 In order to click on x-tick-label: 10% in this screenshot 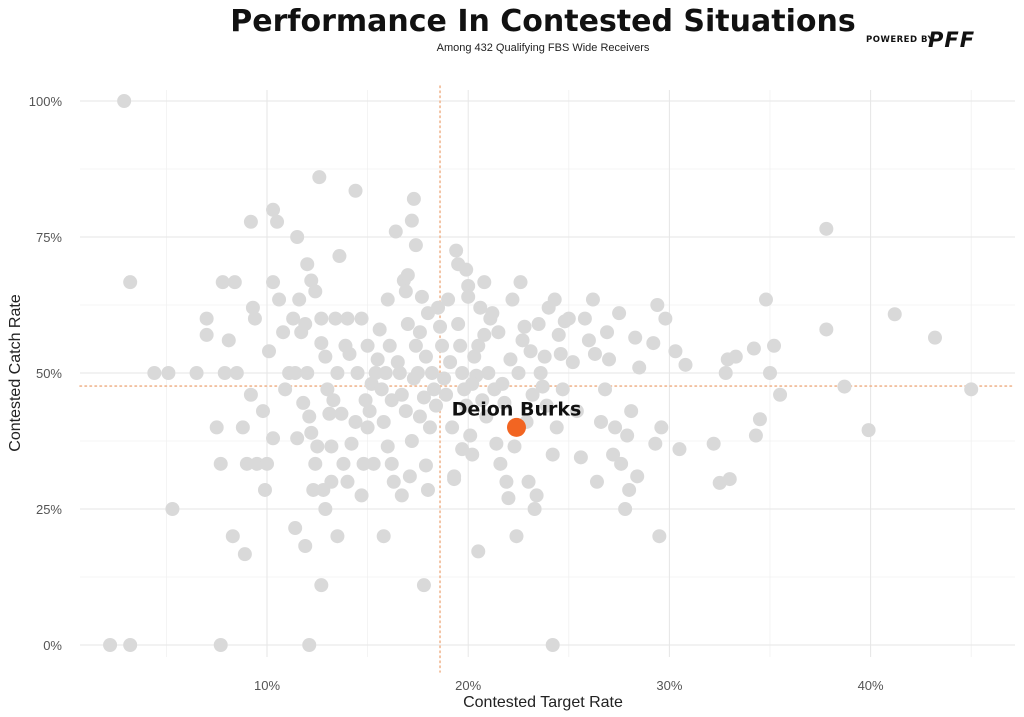, I will do `click(267, 685)`.